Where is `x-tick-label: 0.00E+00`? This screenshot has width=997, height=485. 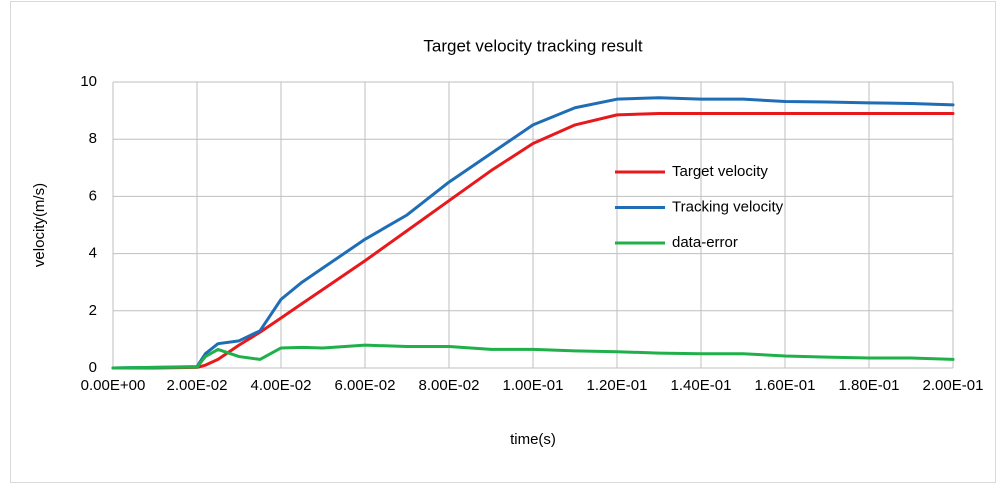
x-tick-label: 0.00E+00 is located at coordinates (113, 385).